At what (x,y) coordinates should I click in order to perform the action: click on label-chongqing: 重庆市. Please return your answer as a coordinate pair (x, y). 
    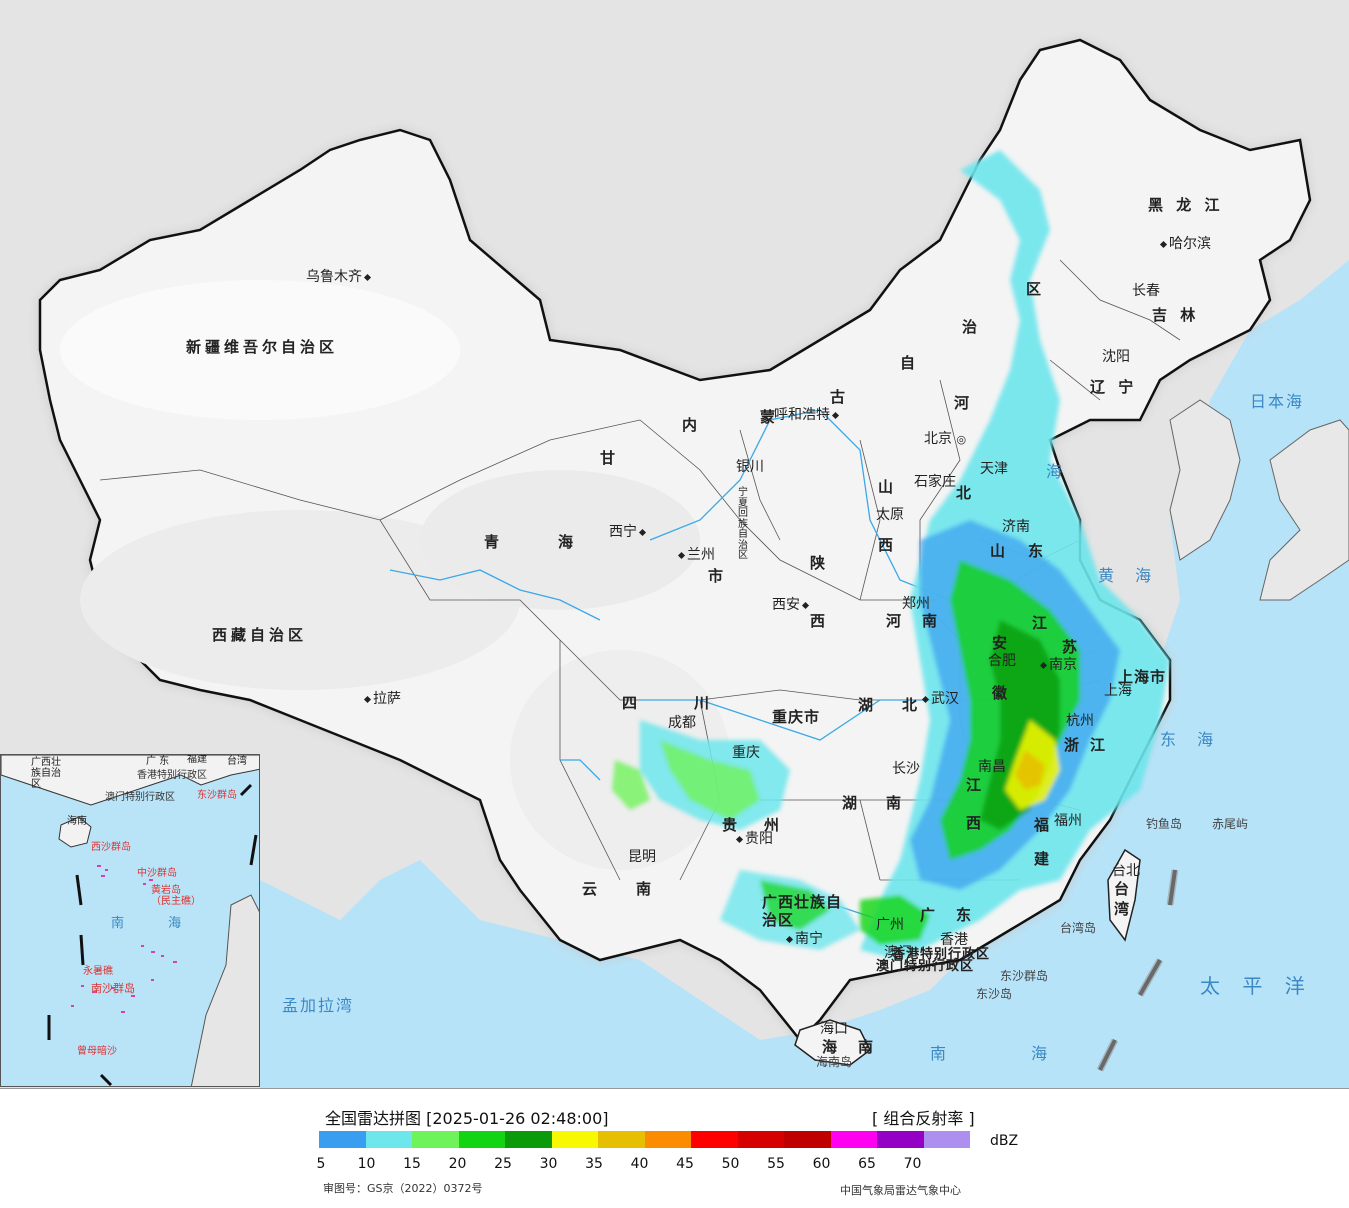
    Looking at the image, I should click on (796, 717).